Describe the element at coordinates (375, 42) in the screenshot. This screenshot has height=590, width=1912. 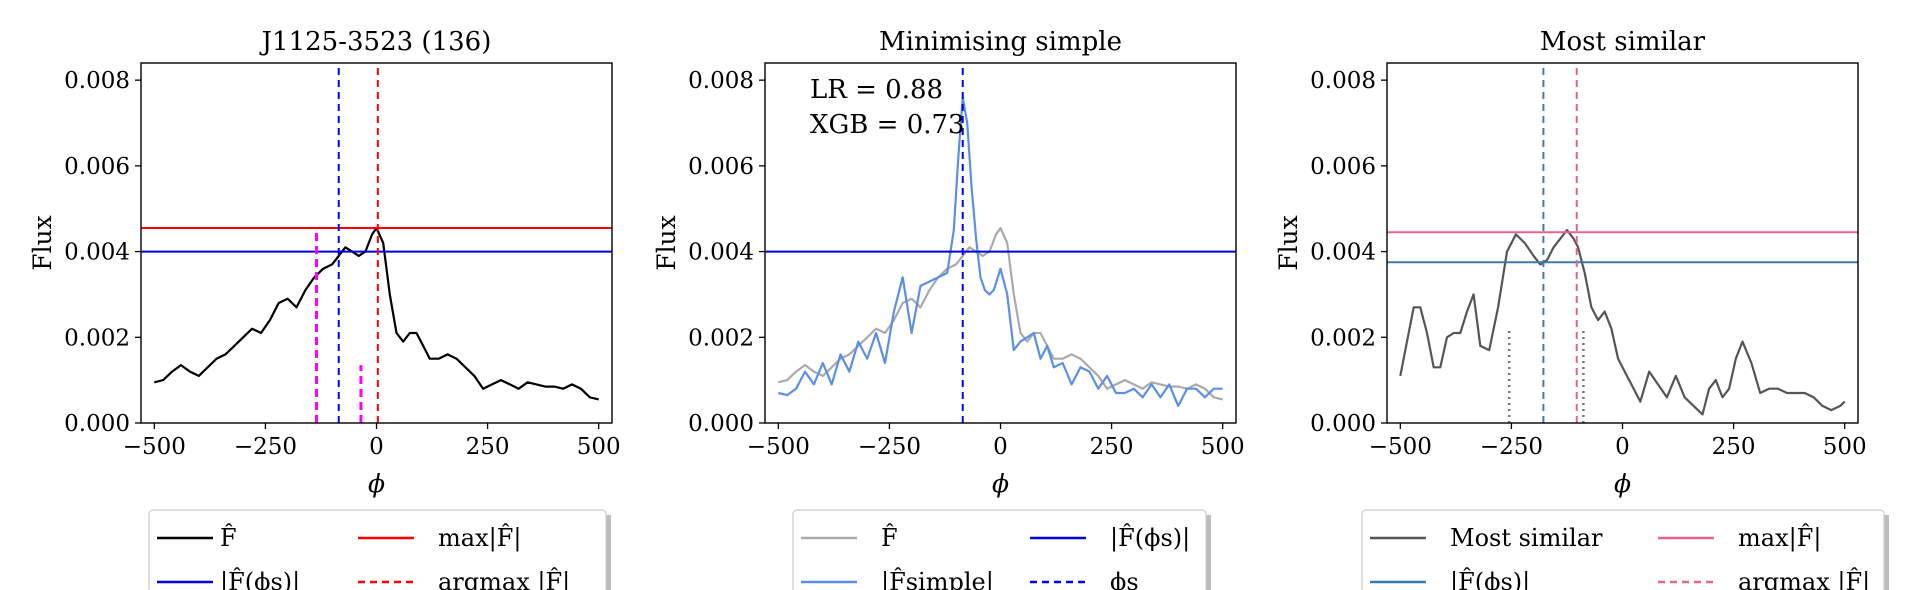
I see `chart-title: J1125-3523 (136)` at that location.